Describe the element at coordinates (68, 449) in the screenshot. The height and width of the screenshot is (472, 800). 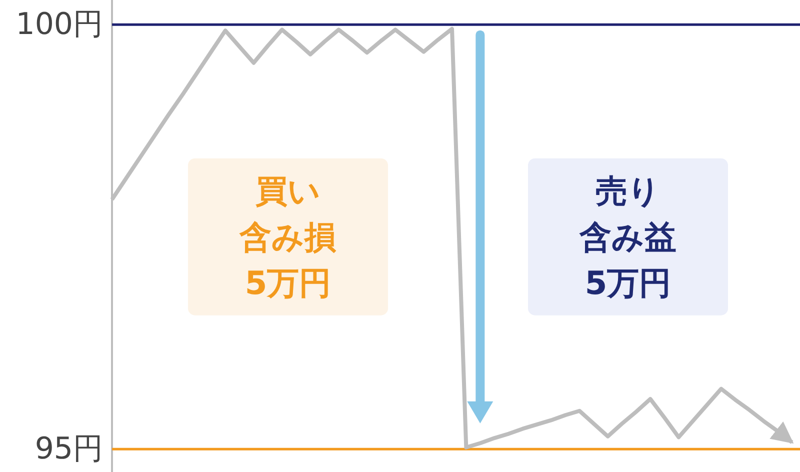
I see `y-tick-label: 95円` at that location.